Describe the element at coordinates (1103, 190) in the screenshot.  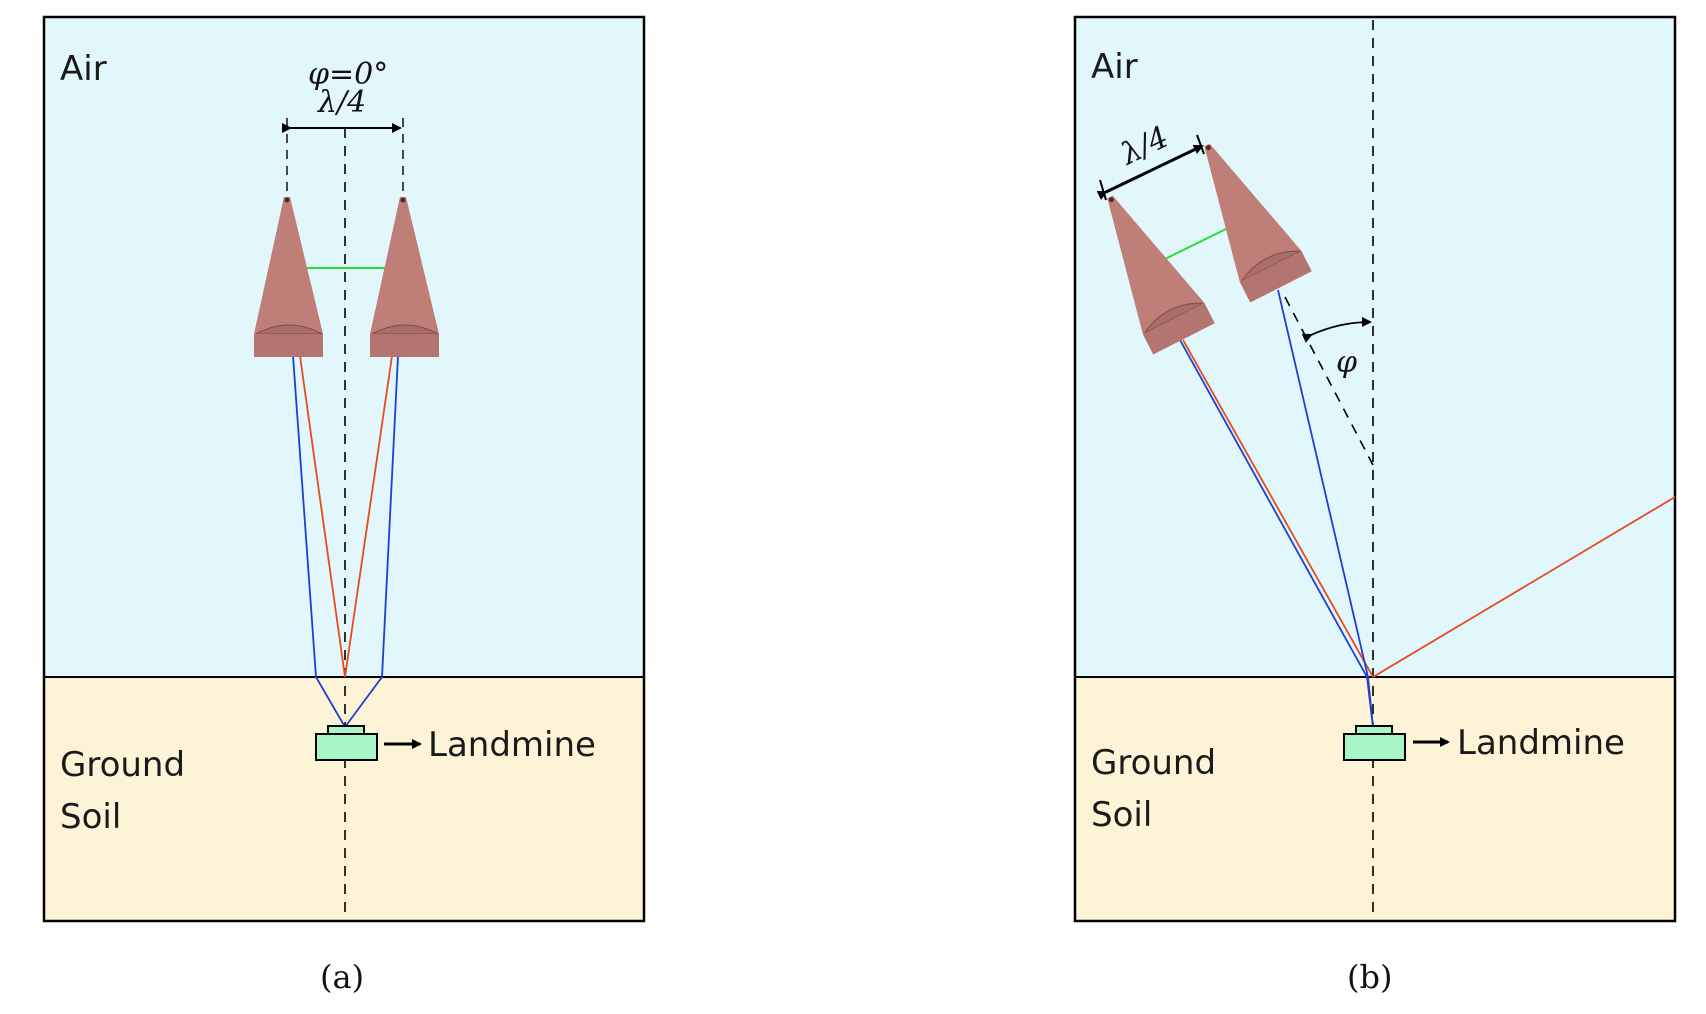
I see `spacing-tick-left` at that location.